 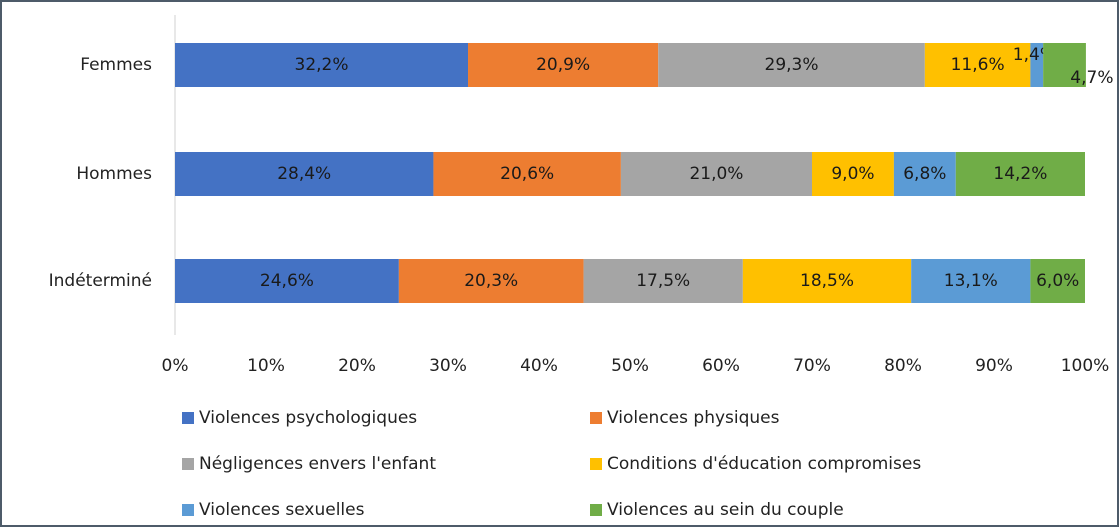 I want to click on legend-label: Conditions d'éducation compromises, so click(x=764, y=464).